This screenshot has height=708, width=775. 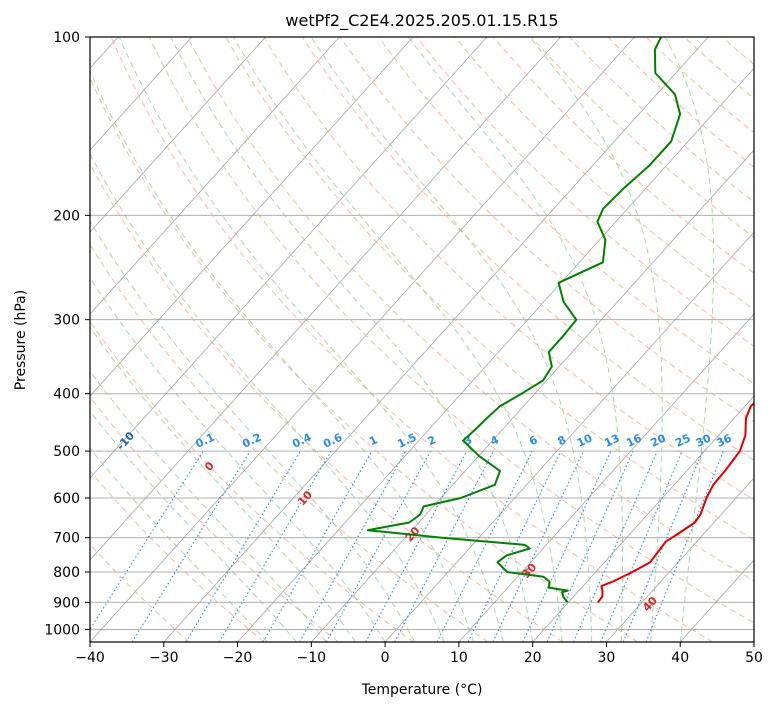 What do you see at coordinates (611, 441) in the screenshot?
I see `mixing-ratio-label: 13` at bounding box center [611, 441].